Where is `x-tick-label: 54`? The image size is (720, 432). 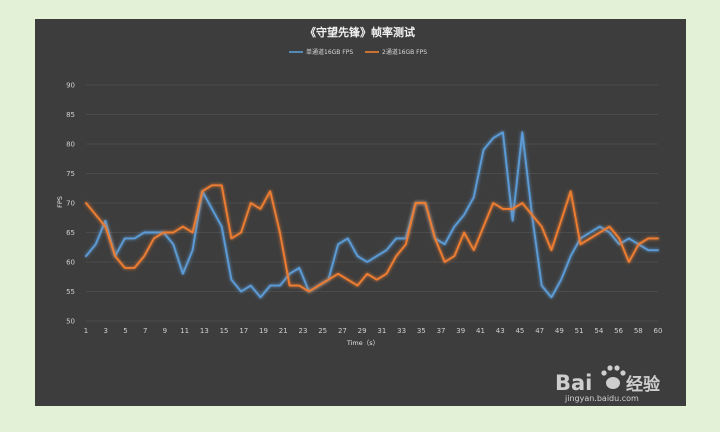
x-tick-label: 54 is located at coordinates (598, 331).